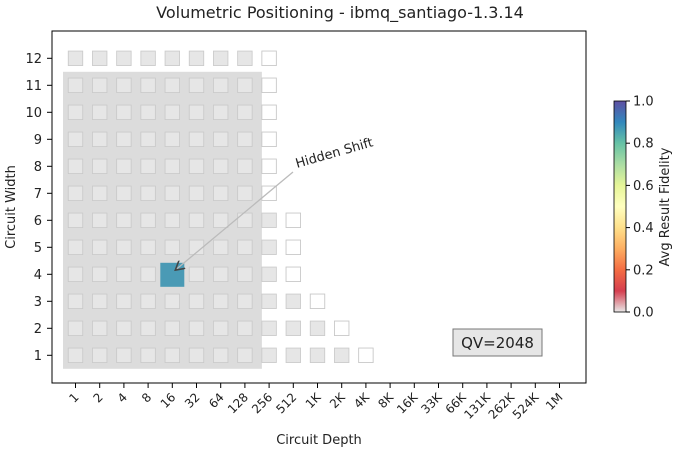 The image size is (680, 451). Describe the element at coordinates (407, 402) in the screenshot. I see `x-tick-label: 16K` at that location.